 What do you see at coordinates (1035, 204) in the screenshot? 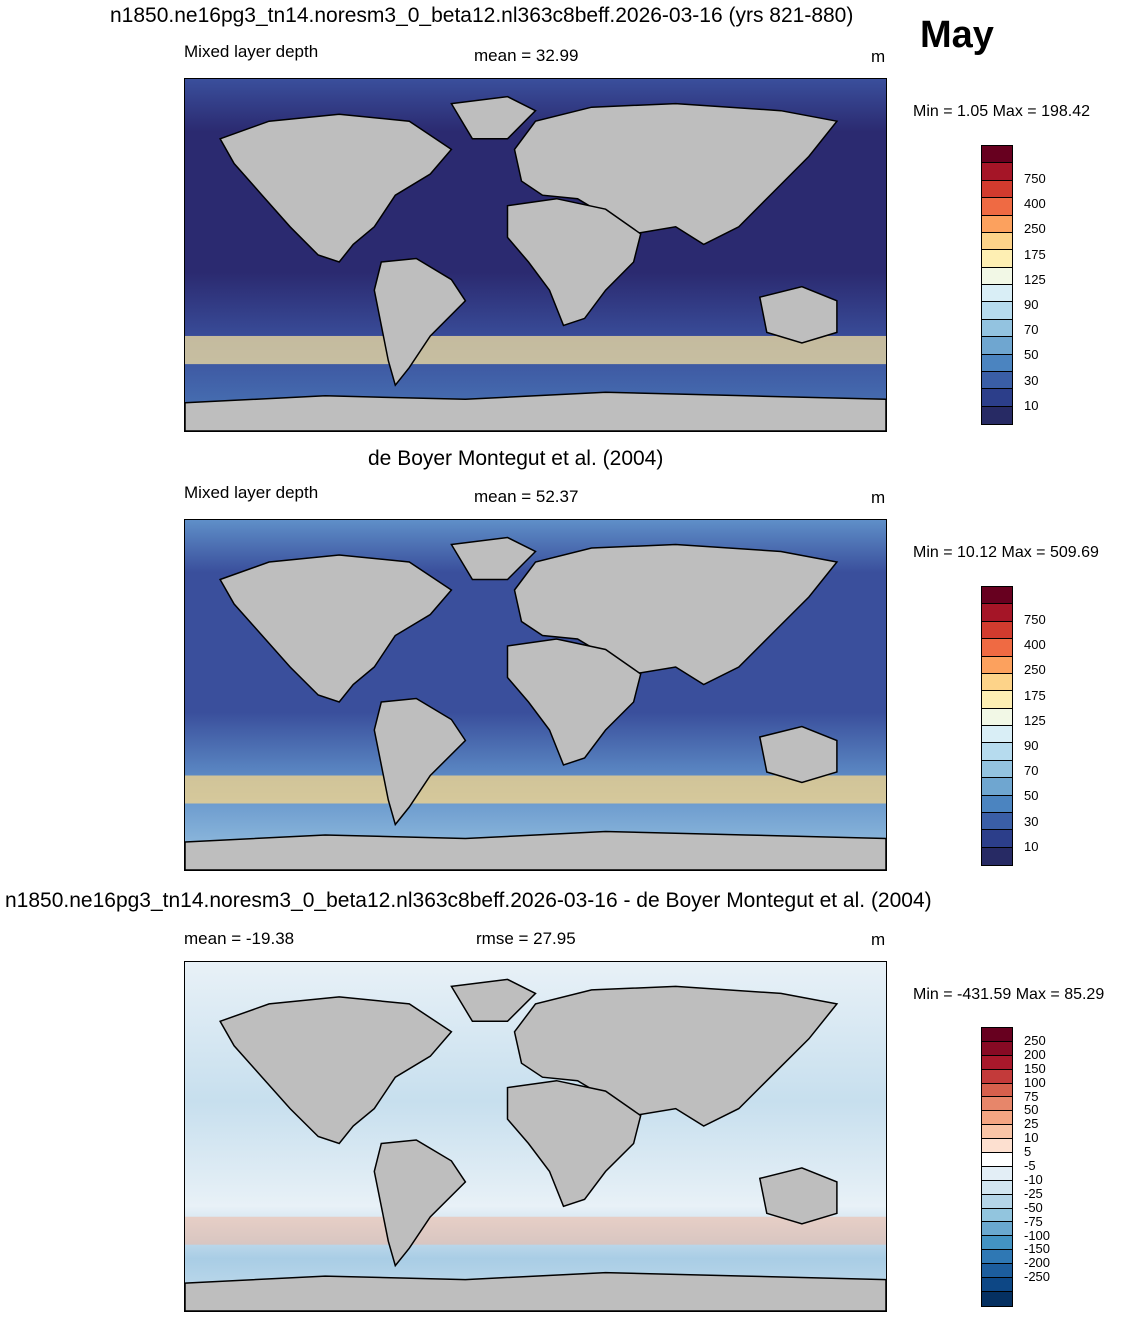
I see `colorbar-tick-label: 400` at bounding box center [1035, 204].